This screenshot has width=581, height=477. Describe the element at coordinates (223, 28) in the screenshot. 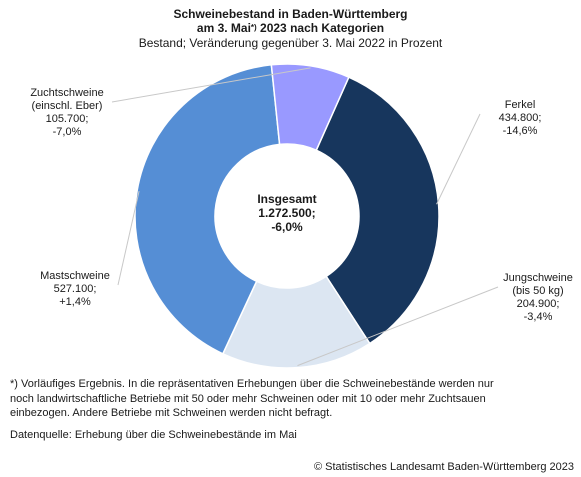

I see `title-date: am 3. Mai` at that location.